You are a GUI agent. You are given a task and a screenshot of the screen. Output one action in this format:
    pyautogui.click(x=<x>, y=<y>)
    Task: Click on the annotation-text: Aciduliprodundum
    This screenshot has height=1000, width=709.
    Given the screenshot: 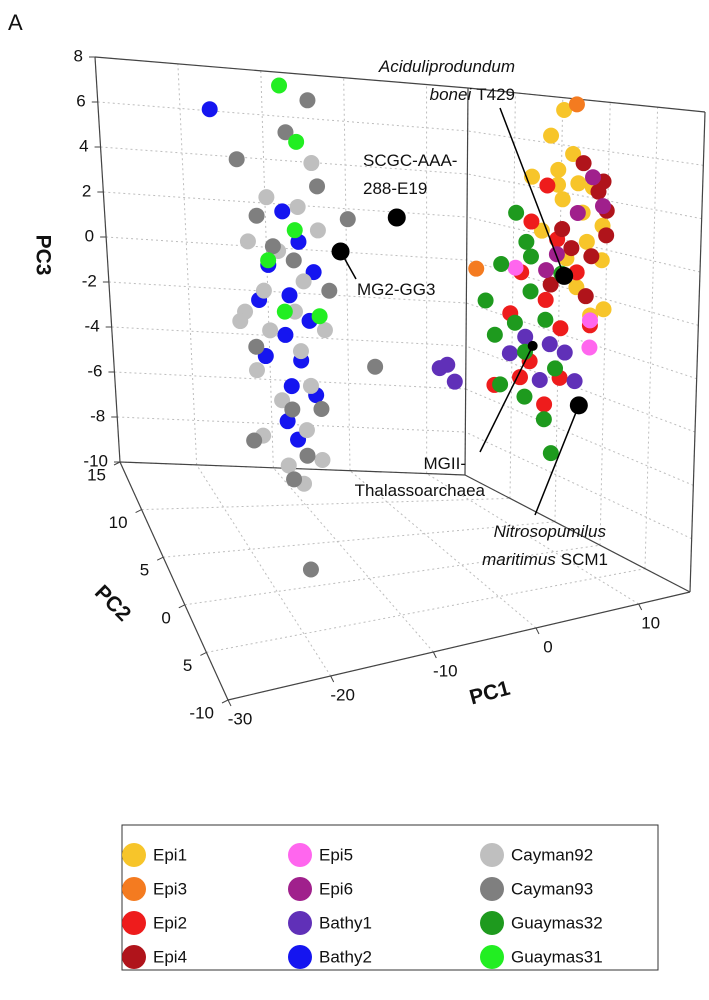 What is the action you would take?
    pyautogui.click(x=446, y=66)
    